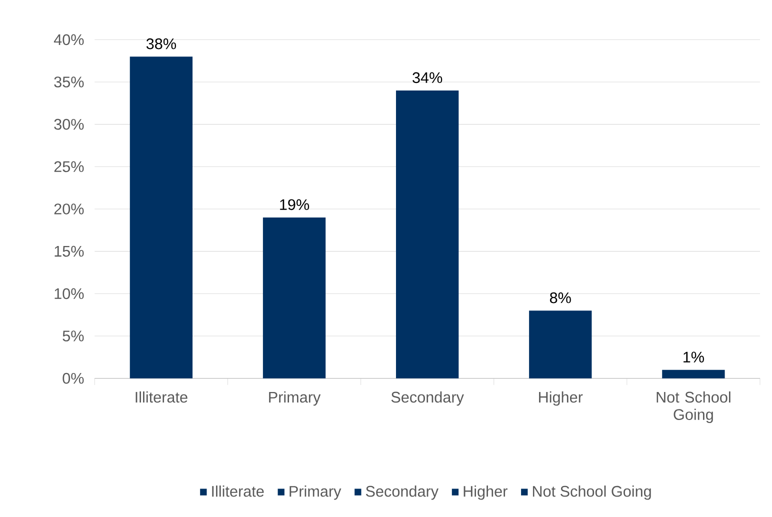 The width and height of the screenshot is (772, 517). I want to click on data-label: 8%, so click(560, 298).